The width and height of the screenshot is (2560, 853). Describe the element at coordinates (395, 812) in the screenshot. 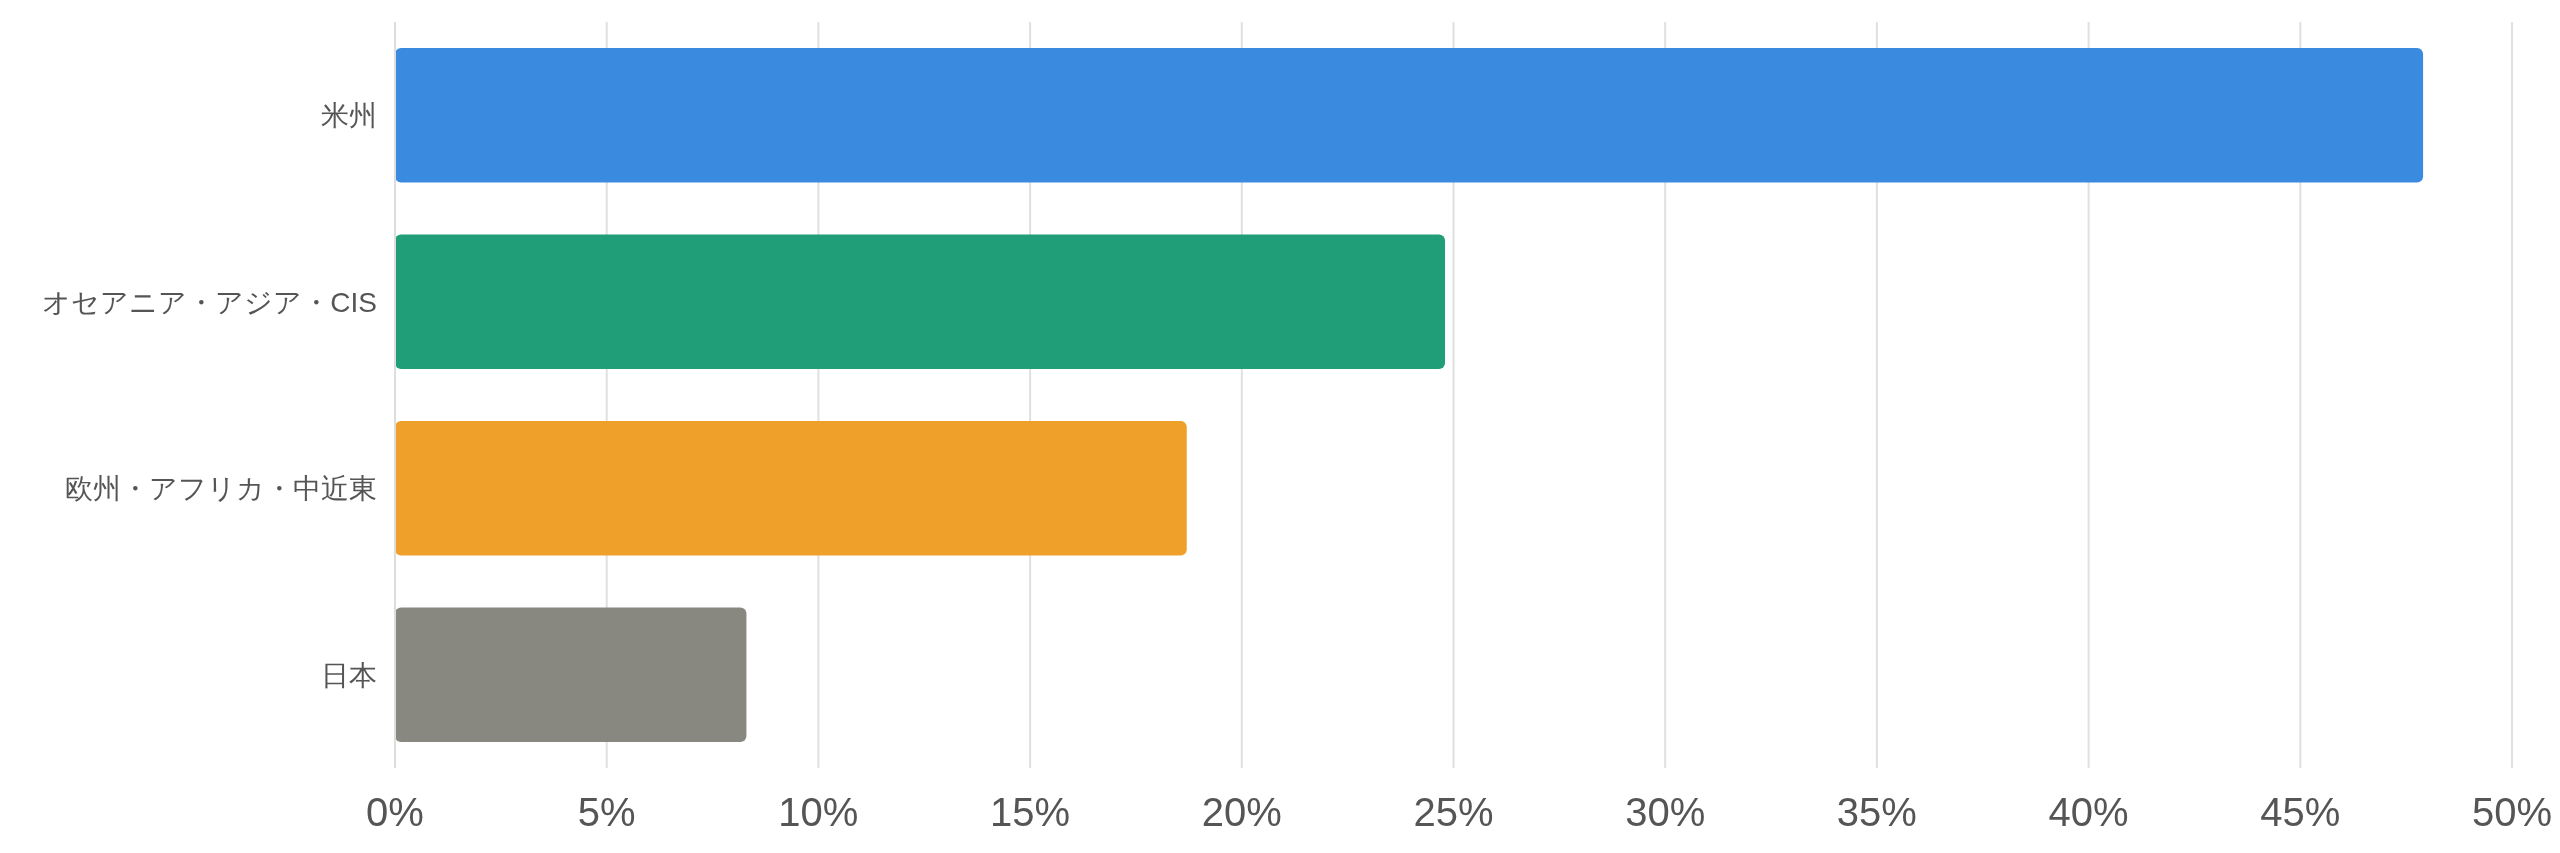

I see `x-tick-label: 0%` at that location.